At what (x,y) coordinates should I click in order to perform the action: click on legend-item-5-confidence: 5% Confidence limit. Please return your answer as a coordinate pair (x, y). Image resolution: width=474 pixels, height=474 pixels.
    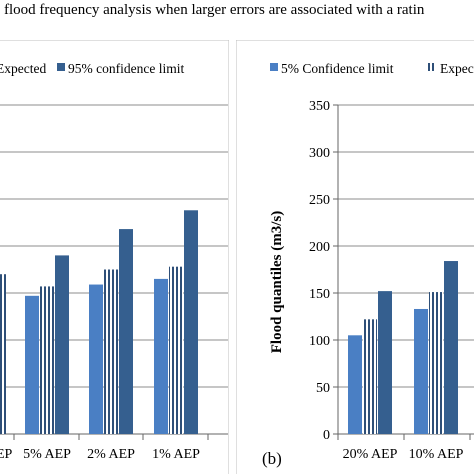
    Looking at the image, I should click on (337, 68).